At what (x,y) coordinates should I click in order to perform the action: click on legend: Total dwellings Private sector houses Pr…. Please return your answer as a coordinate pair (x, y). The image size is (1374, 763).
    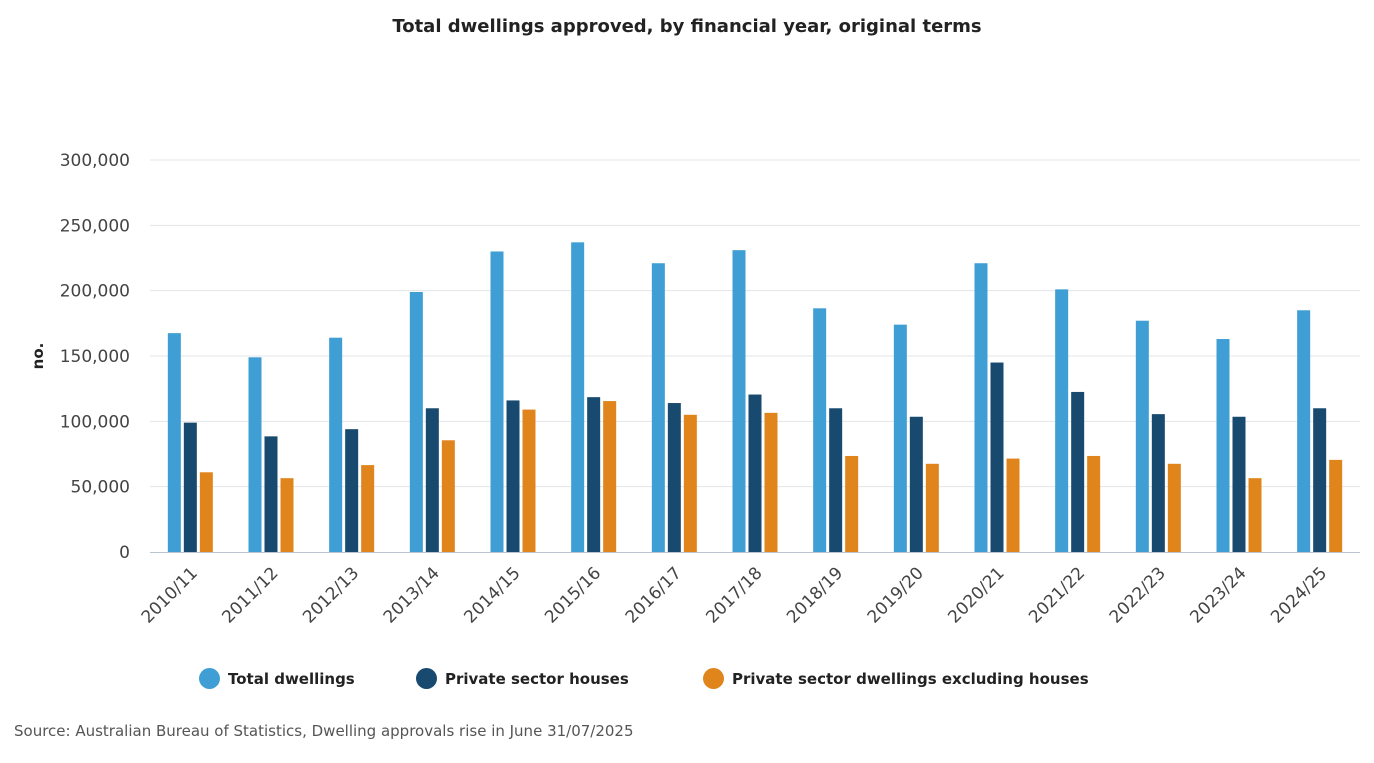
    Looking at the image, I should click on (687, 683).